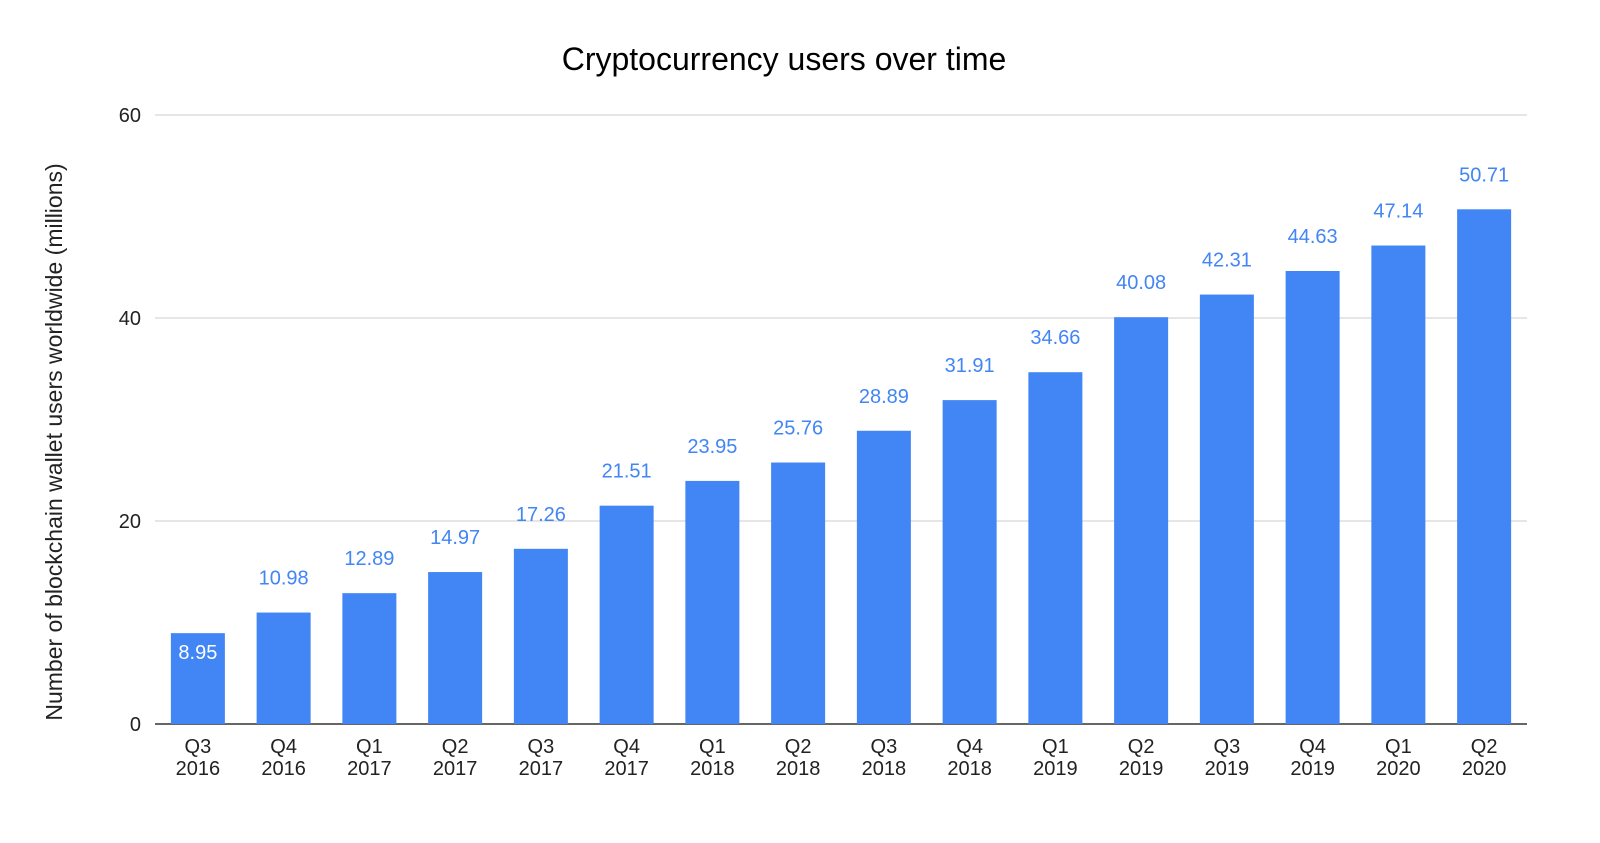 The height and width of the screenshot is (843, 1600). I want to click on data-label: 12.89, so click(369, 559).